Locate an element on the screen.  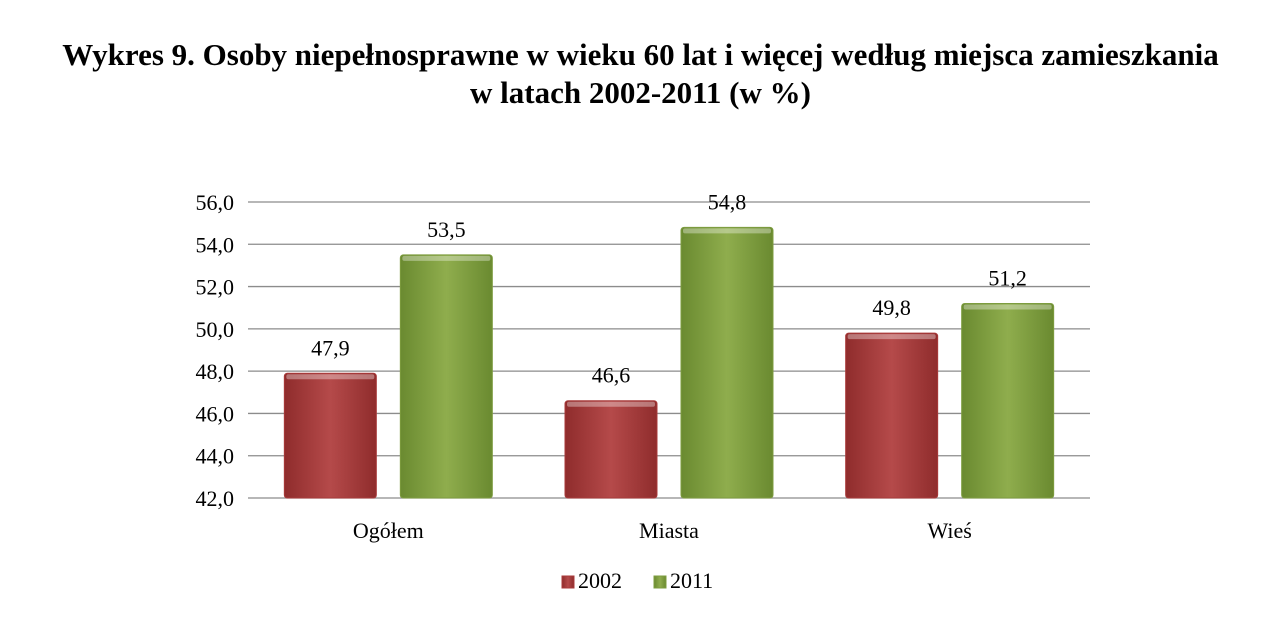
data-label-2002-2: 46,6 is located at coordinates (611, 375).